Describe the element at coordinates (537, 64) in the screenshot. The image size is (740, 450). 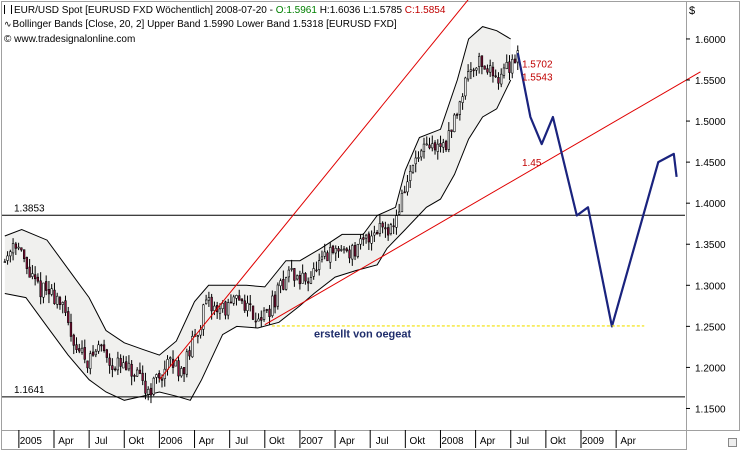
I see `price-annotation: 1.5702` at that location.